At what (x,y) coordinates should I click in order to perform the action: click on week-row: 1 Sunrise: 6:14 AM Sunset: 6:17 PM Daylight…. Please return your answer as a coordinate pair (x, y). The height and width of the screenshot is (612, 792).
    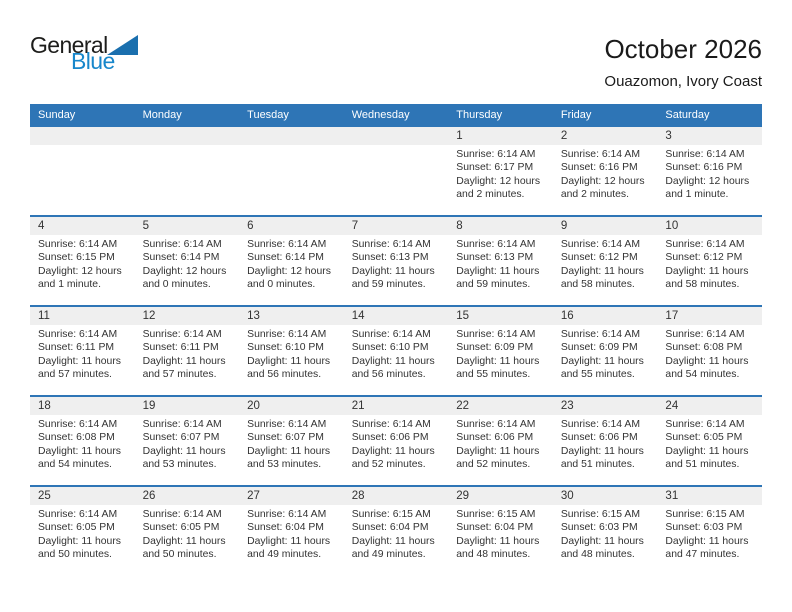
    Looking at the image, I should click on (396, 170).